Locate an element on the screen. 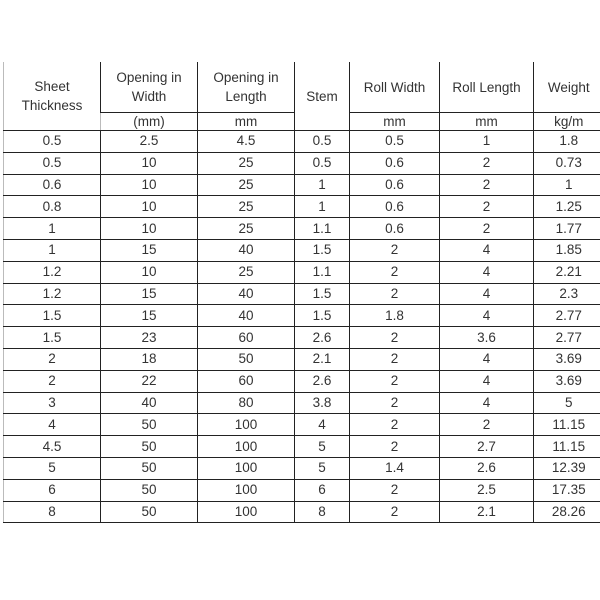 The width and height of the screenshot is (600, 600). cell-sheet-thickness: 0.6 is located at coordinates (52, 185).